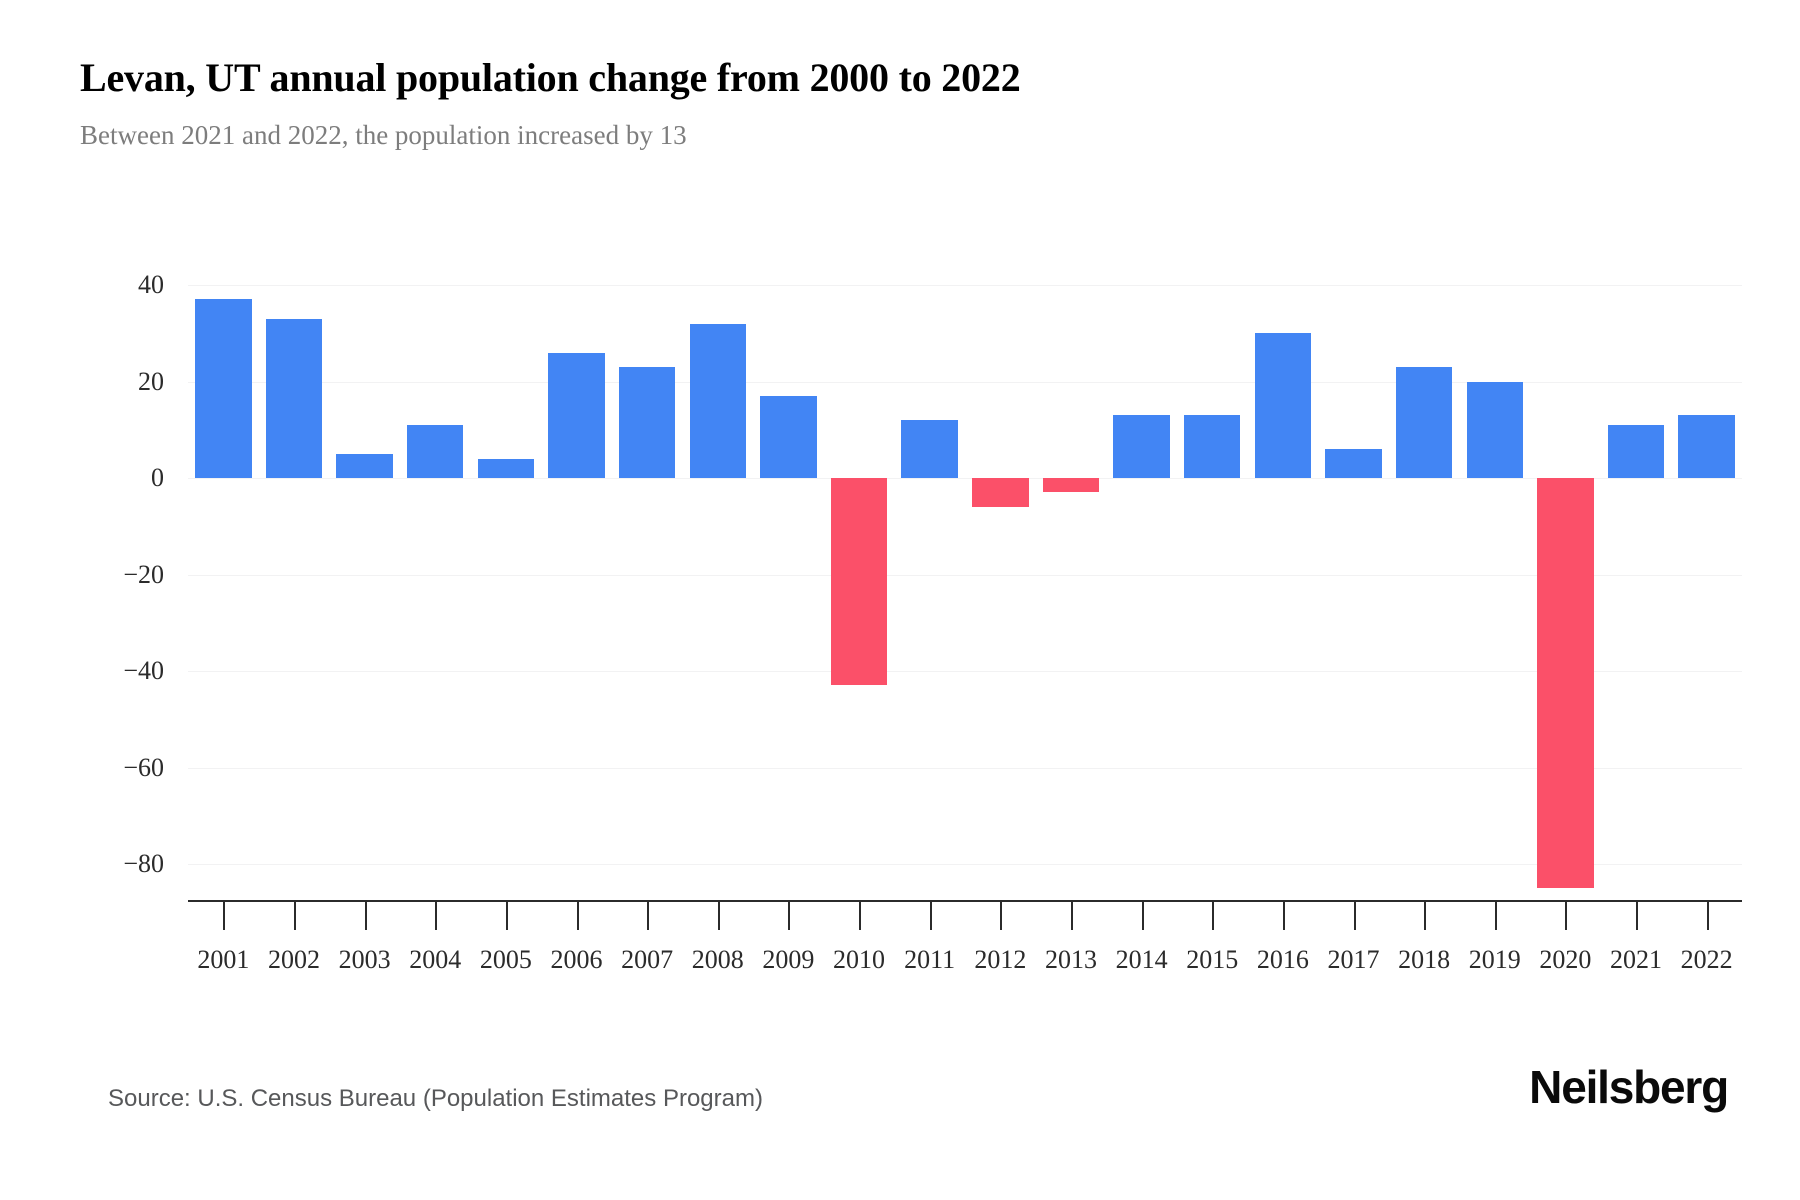 The image size is (1800, 1200). I want to click on x-axis-label-2008: 2008, so click(717, 959).